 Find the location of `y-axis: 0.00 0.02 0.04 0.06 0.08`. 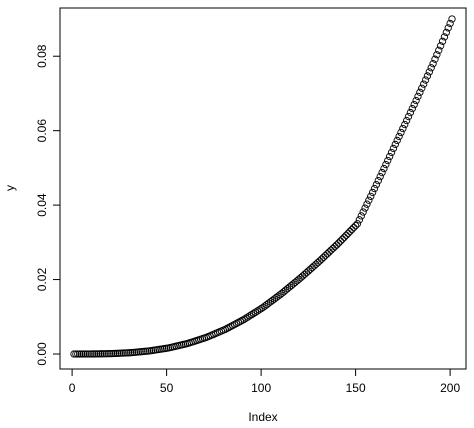

y-axis: 0.00 0.02 0.04 0.06 0.08 is located at coordinates (48, 205).